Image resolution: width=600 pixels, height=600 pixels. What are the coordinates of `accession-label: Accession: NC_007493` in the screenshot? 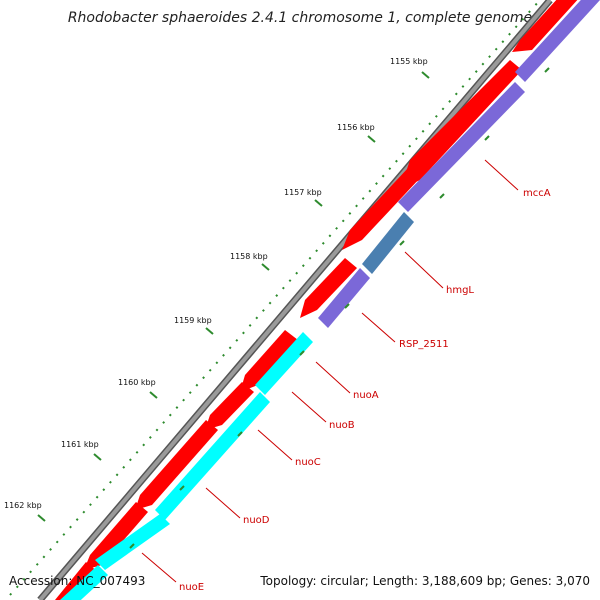 It's located at (77, 581).